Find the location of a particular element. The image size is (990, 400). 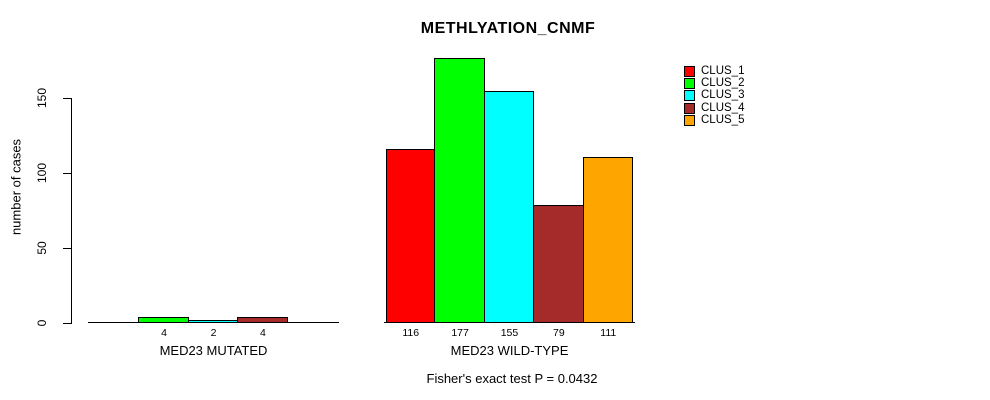

legend-entry: CLUS_4 is located at coordinates (714, 108).